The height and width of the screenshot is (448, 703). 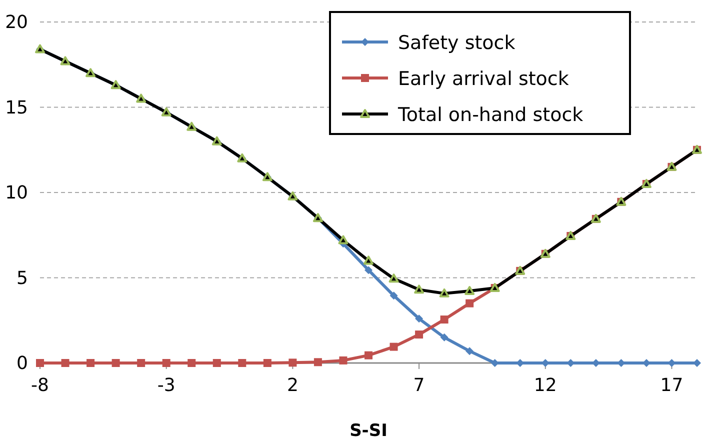 What do you see at coordinates (16, 193) in the screenshot?
I see `y-tick-label: 10` at bounding box center [16, 193].